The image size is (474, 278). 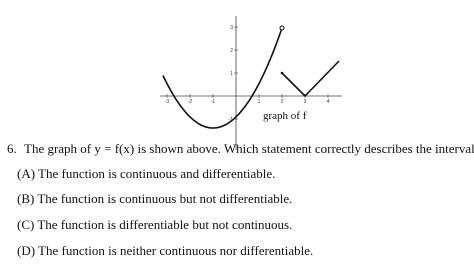 I want to click on x-tick-label: 3, so click(x=305, y=102).